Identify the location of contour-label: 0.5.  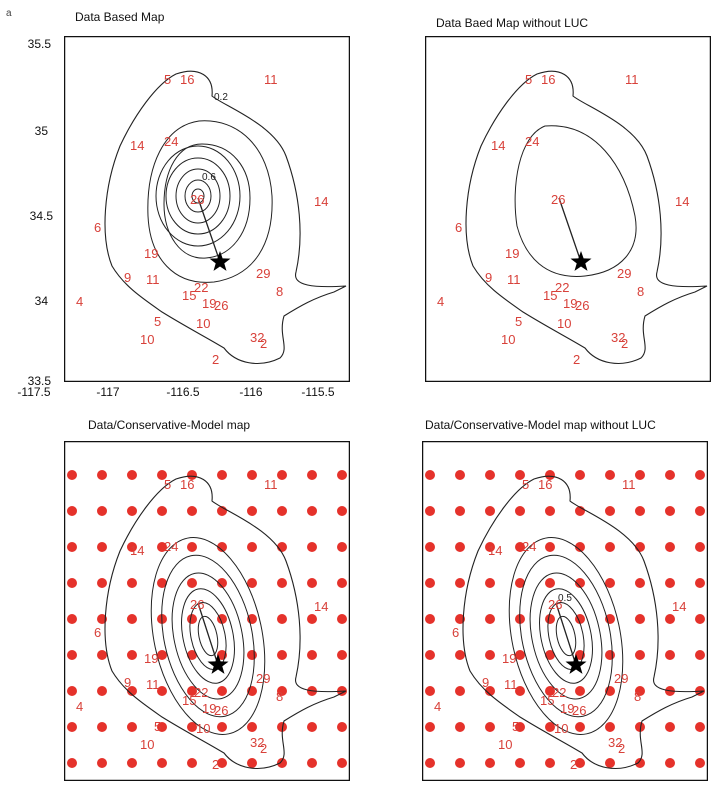
(565, 598).